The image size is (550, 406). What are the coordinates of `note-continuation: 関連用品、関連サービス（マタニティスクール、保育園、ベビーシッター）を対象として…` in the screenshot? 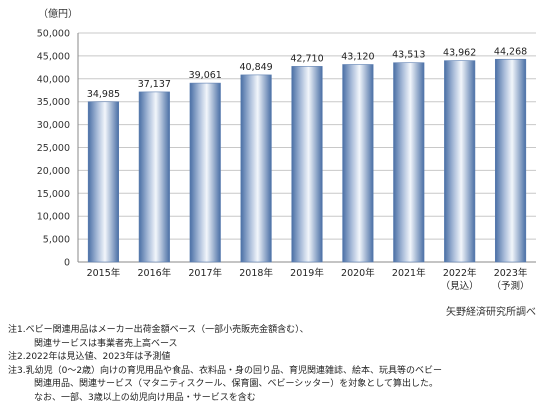 It's located at (236, 384).